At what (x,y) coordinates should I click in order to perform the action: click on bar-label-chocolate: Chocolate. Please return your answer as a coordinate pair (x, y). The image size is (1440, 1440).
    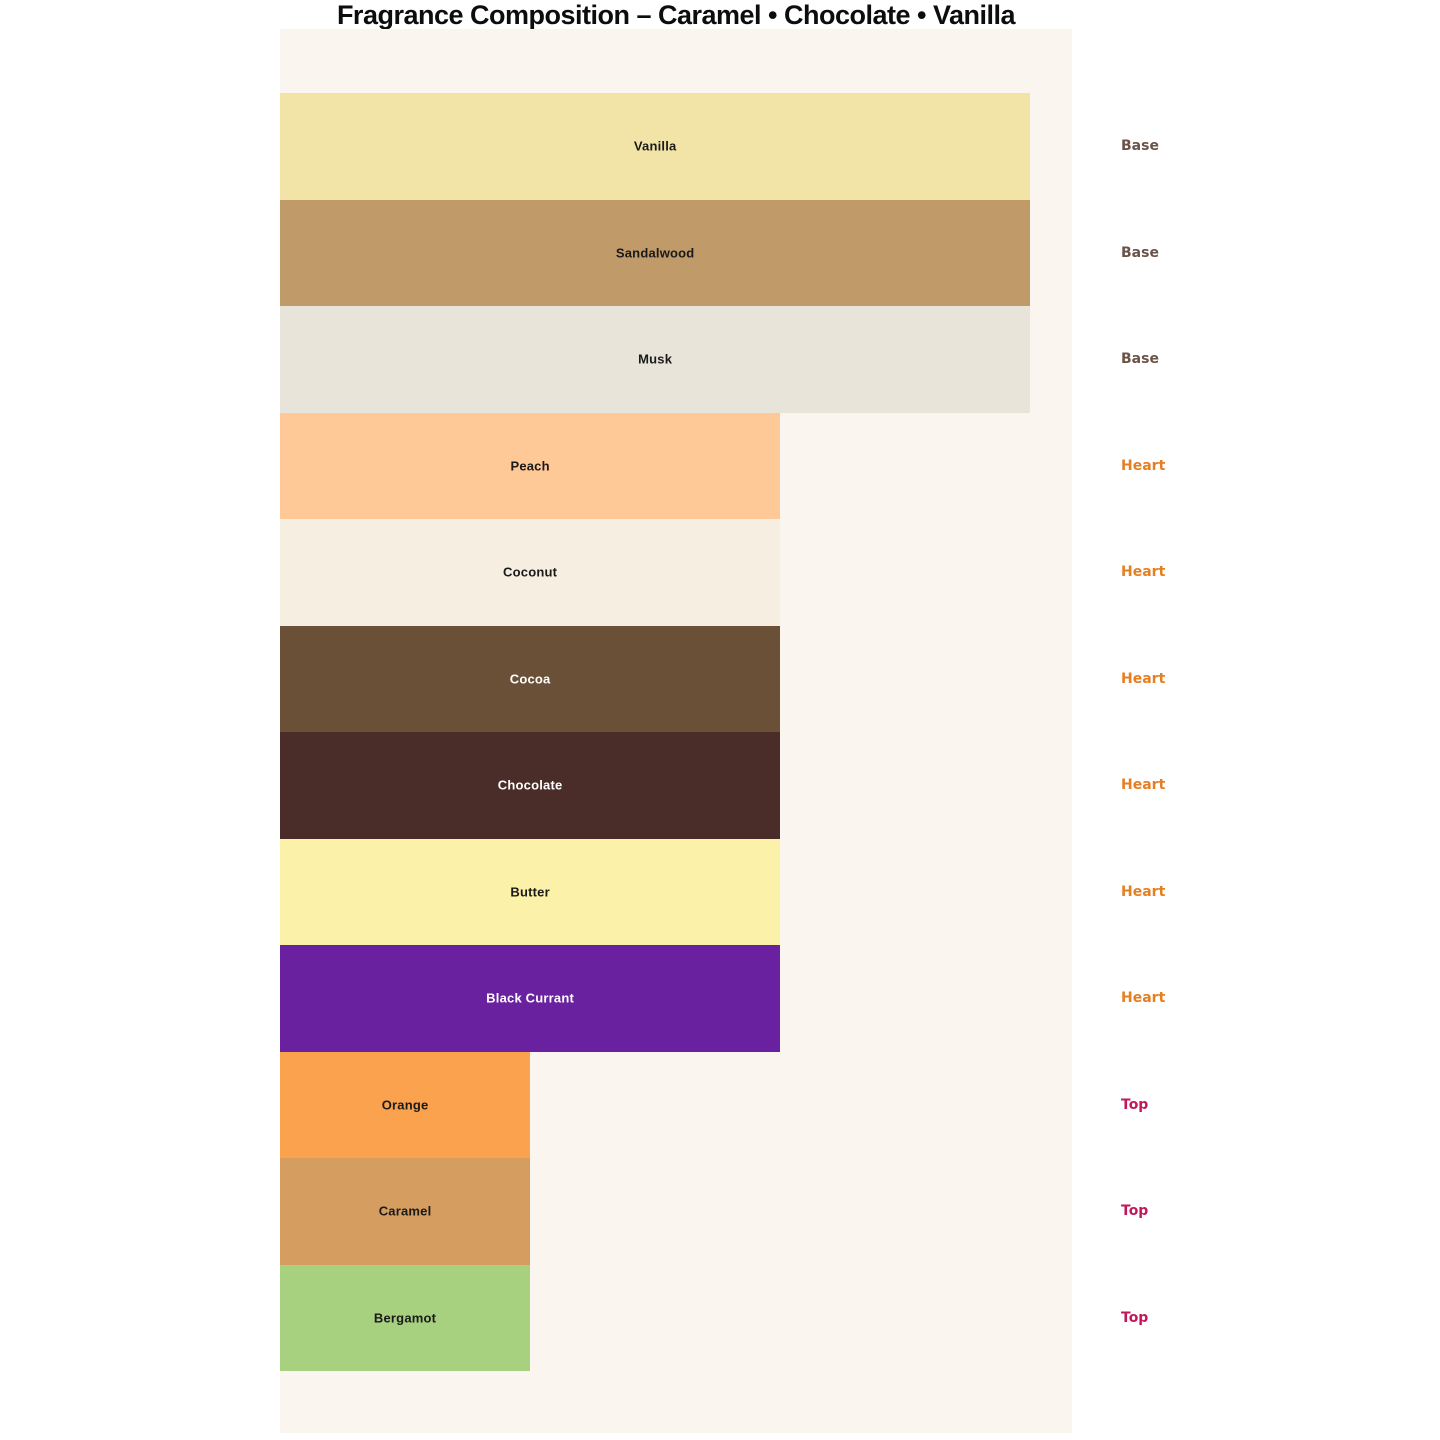
    Looking at the image, I should click on (530, 785).